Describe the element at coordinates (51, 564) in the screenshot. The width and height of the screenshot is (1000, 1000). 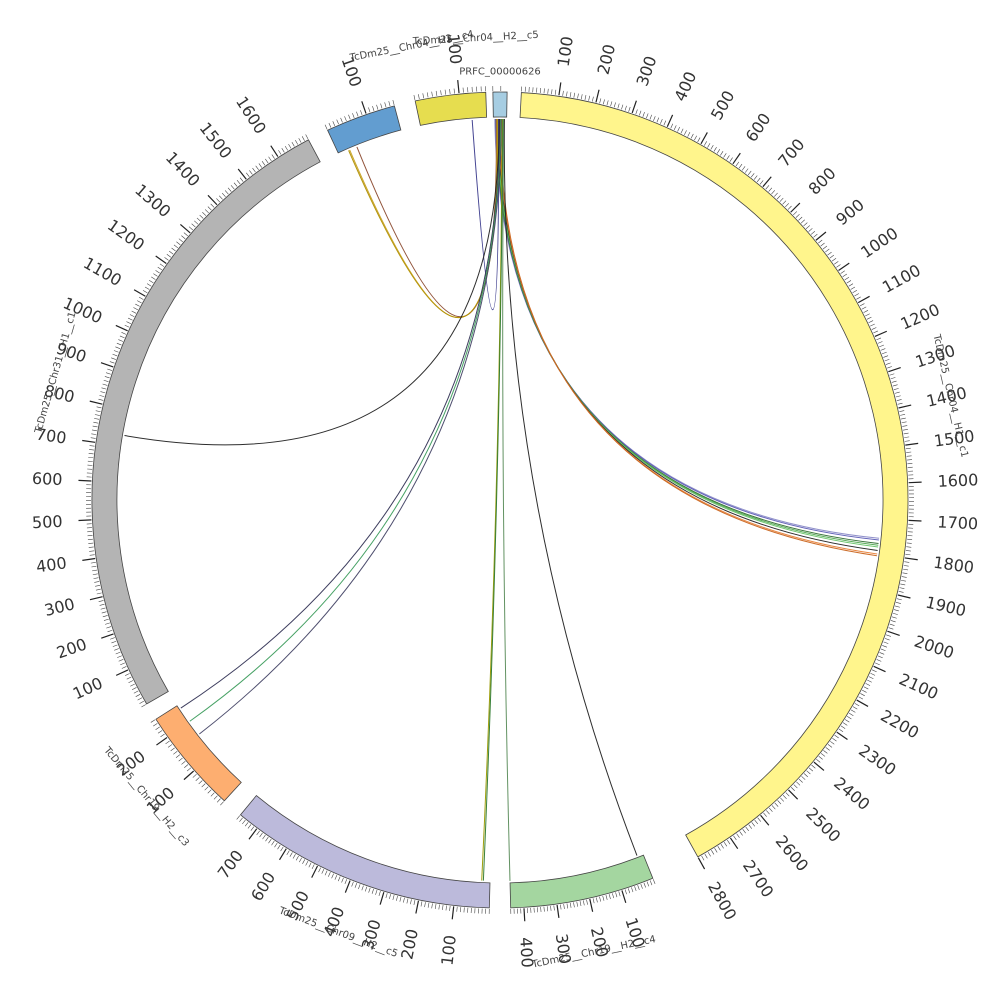
I see `tick-label-chr31_h1_c1-400: 400` at that location.